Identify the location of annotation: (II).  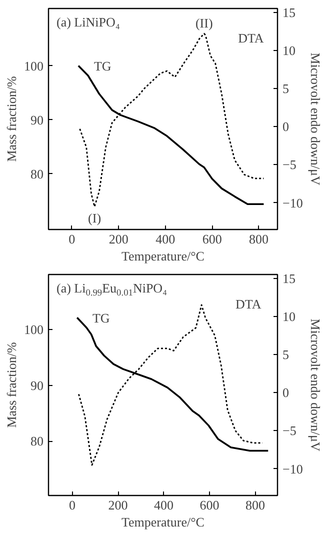
(204, 23).